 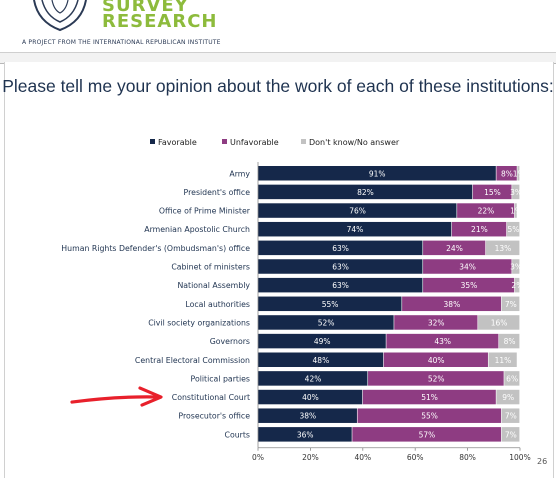 I want to click on bar-don-t-know-no-answer-courts, so click(x=510, y=434).